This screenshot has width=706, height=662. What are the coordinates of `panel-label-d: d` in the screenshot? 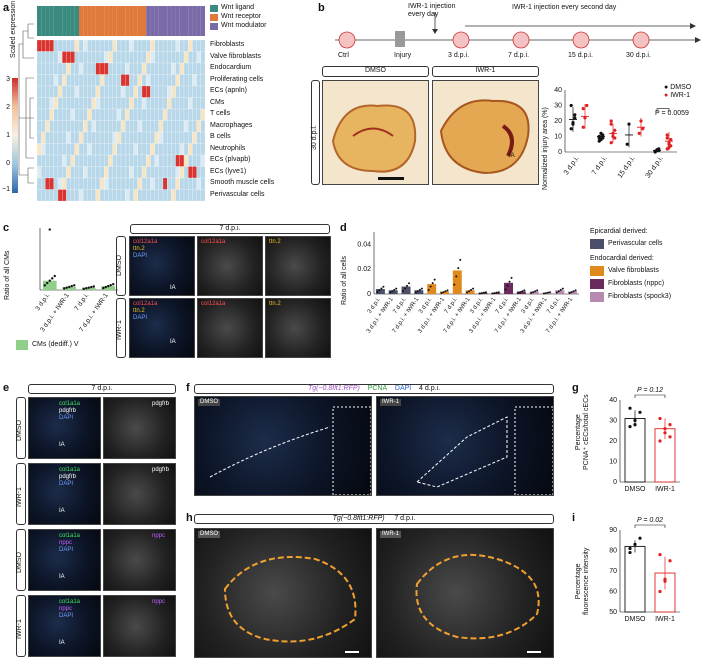 It's located at (343, 228).